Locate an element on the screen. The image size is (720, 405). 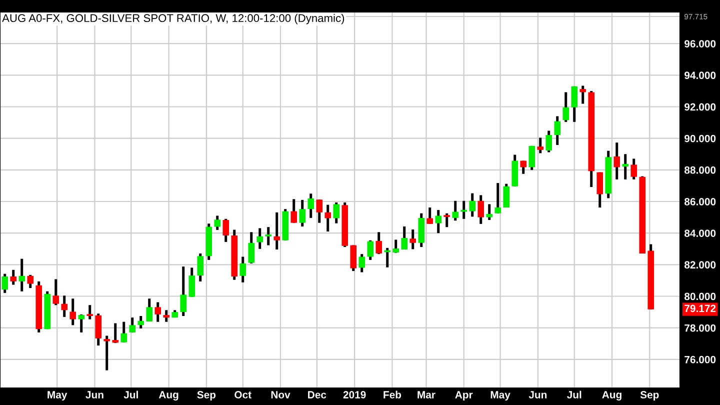
y-tick-label: 88.000 is located at coordinates (700, 170).